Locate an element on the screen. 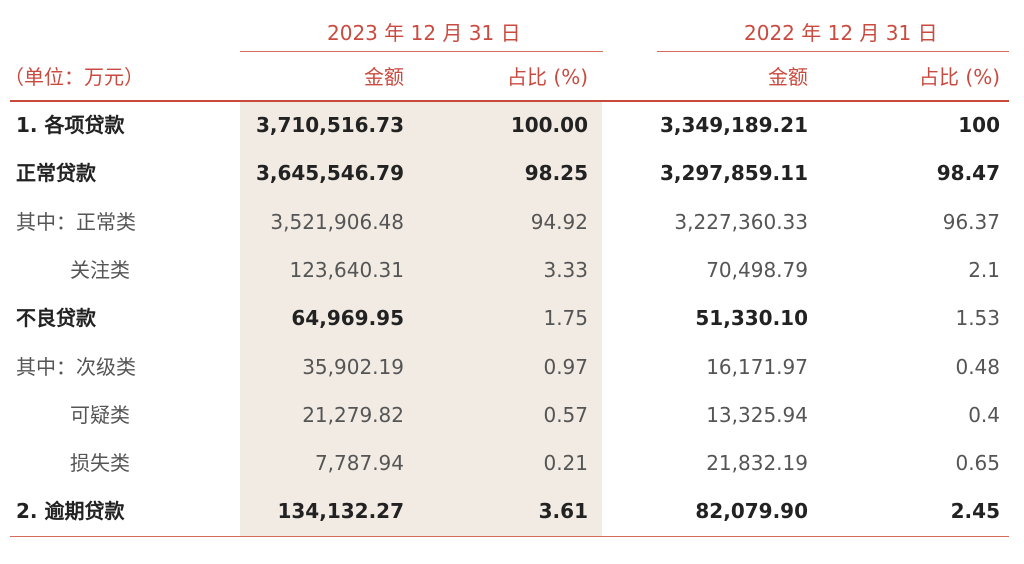  row-label: 1. 各项贷款 is located at coordinates (70, 125).